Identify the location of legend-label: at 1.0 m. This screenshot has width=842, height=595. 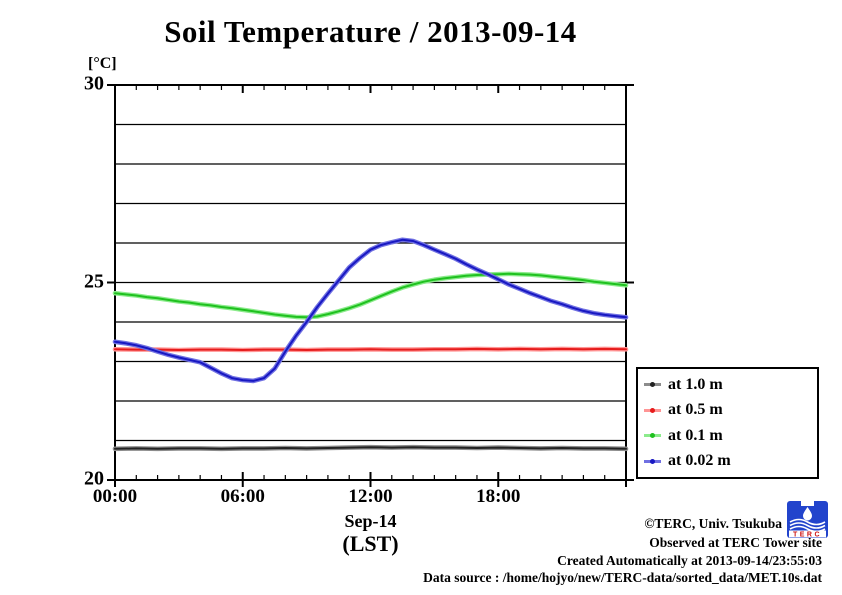
(695, 384).